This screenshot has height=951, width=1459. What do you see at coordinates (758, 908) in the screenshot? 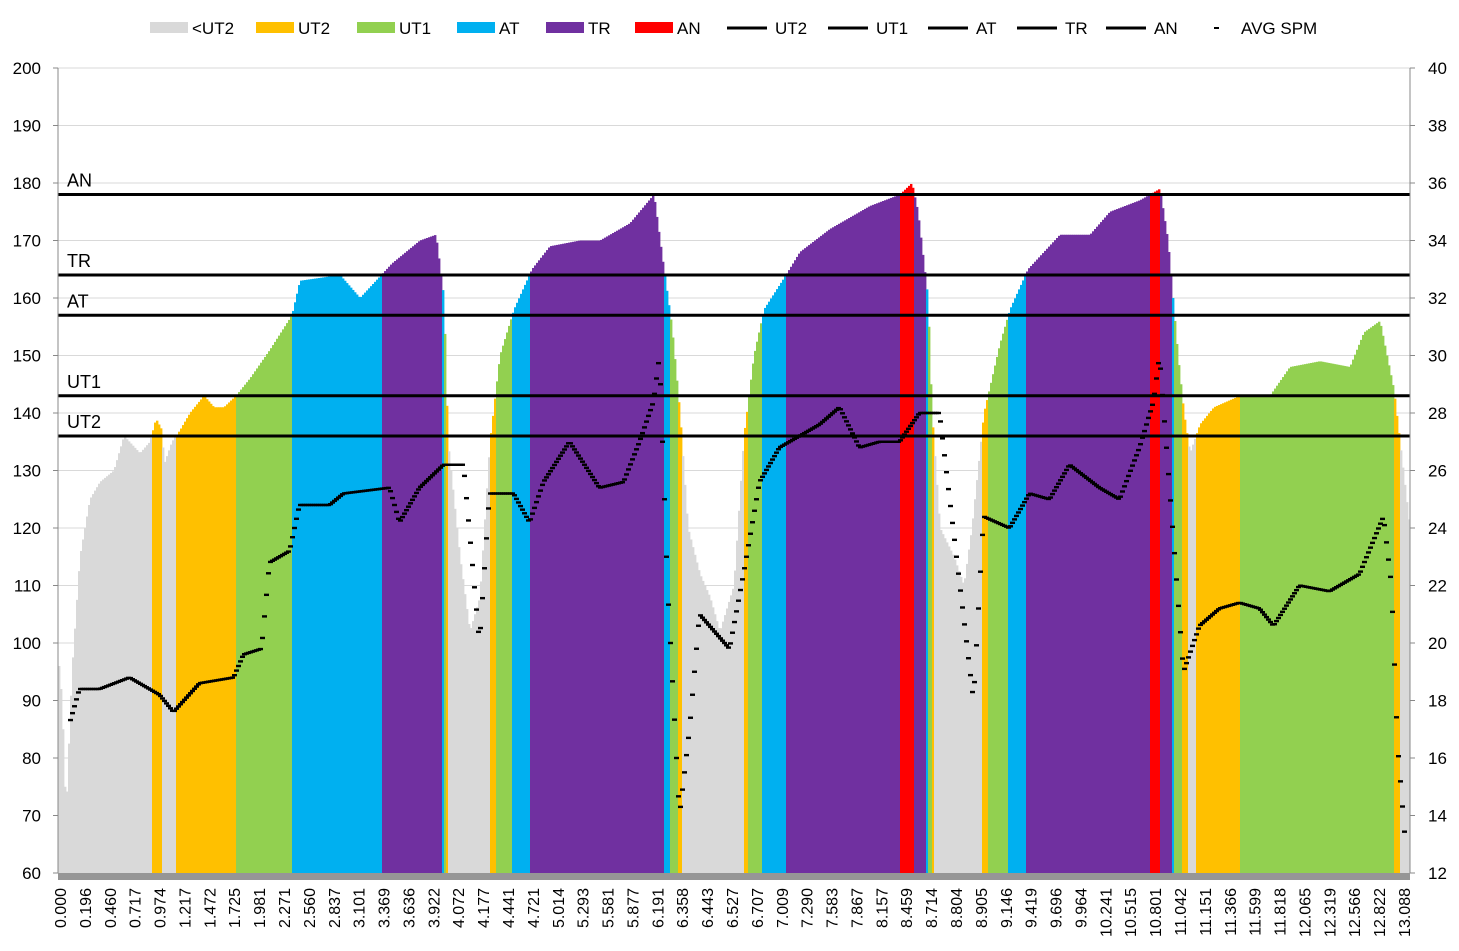
I see `x-tick-label: 6.707` at bounding box center [758, 908].